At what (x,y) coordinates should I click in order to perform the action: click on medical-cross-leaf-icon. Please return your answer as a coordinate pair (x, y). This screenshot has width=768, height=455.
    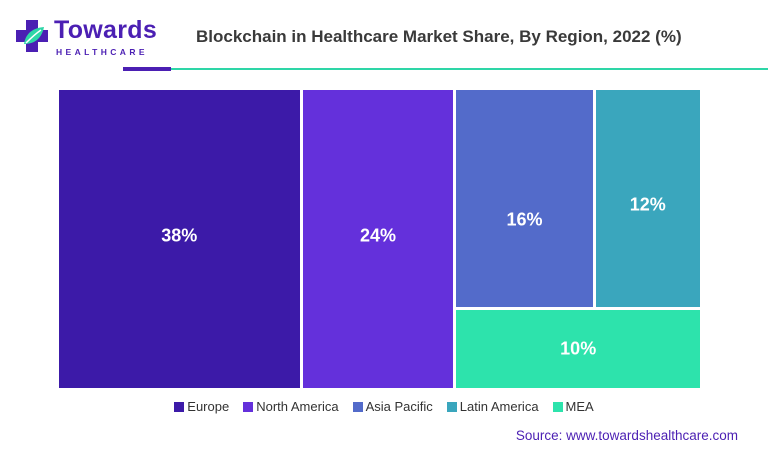
    Looking at the image, I should click on (32, 36).